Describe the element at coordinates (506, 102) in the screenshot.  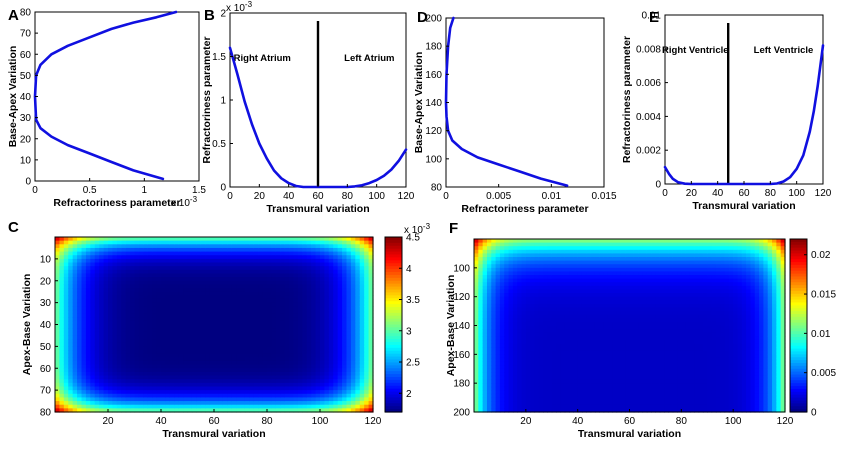
I see `panel-D-series-line` at that location.